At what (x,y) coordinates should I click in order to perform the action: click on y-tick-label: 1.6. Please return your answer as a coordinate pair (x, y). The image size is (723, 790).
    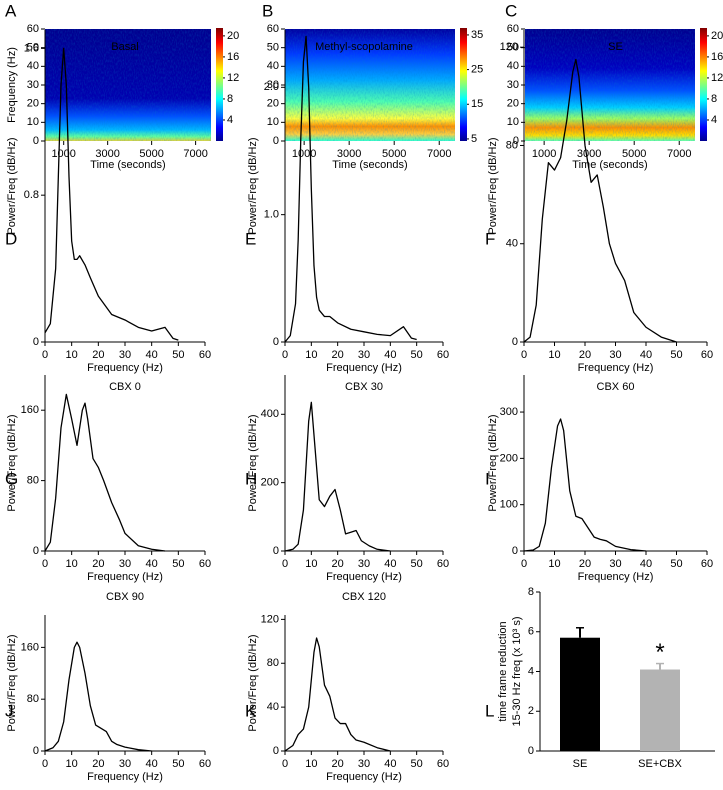
    Looking at the image, I should click on (31, 48).